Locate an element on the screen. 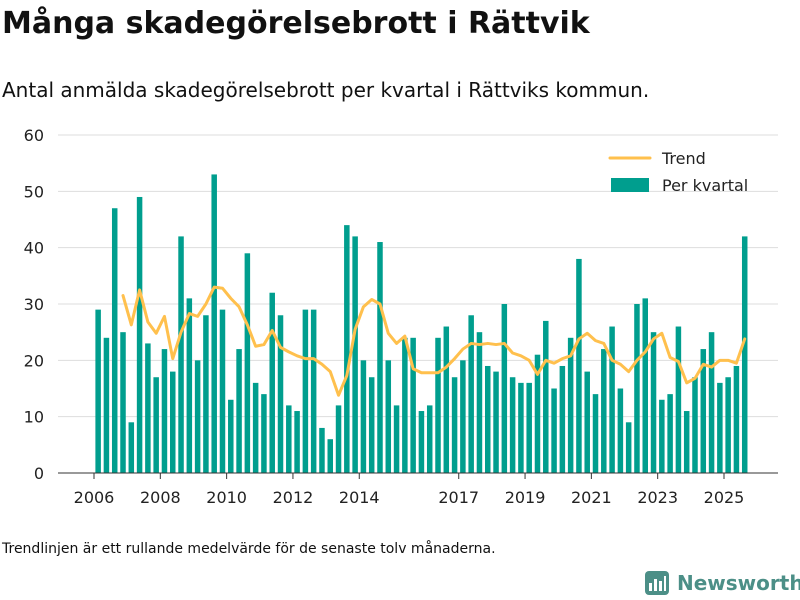 Image resolution: width=800 pixels, height=600 pixels. trend-line is located at coordinates (434, 341).